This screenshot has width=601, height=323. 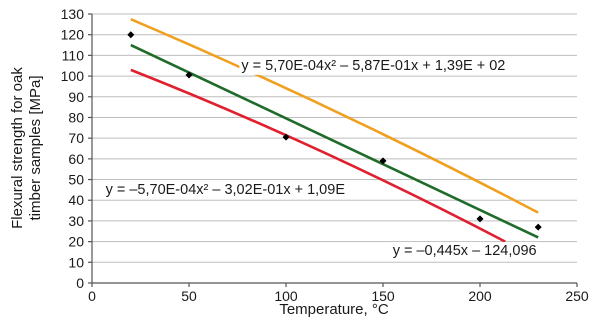 I want to click on y-tick-label: 70, so click(x=76, y=138).